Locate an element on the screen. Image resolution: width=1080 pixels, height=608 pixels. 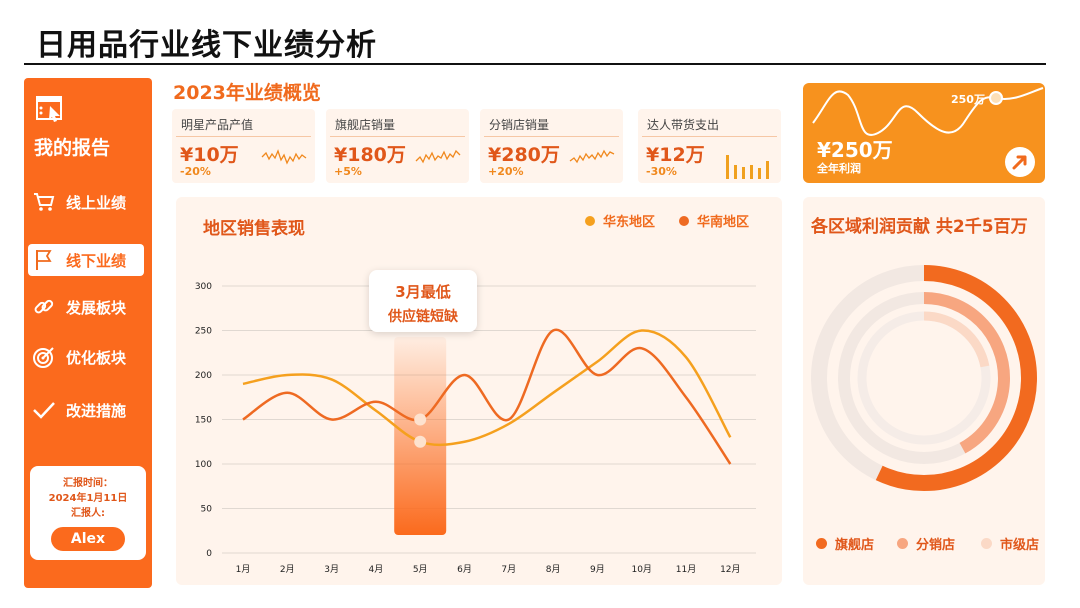
legend-label: 华南地区 is located at coordinates (723, 222).